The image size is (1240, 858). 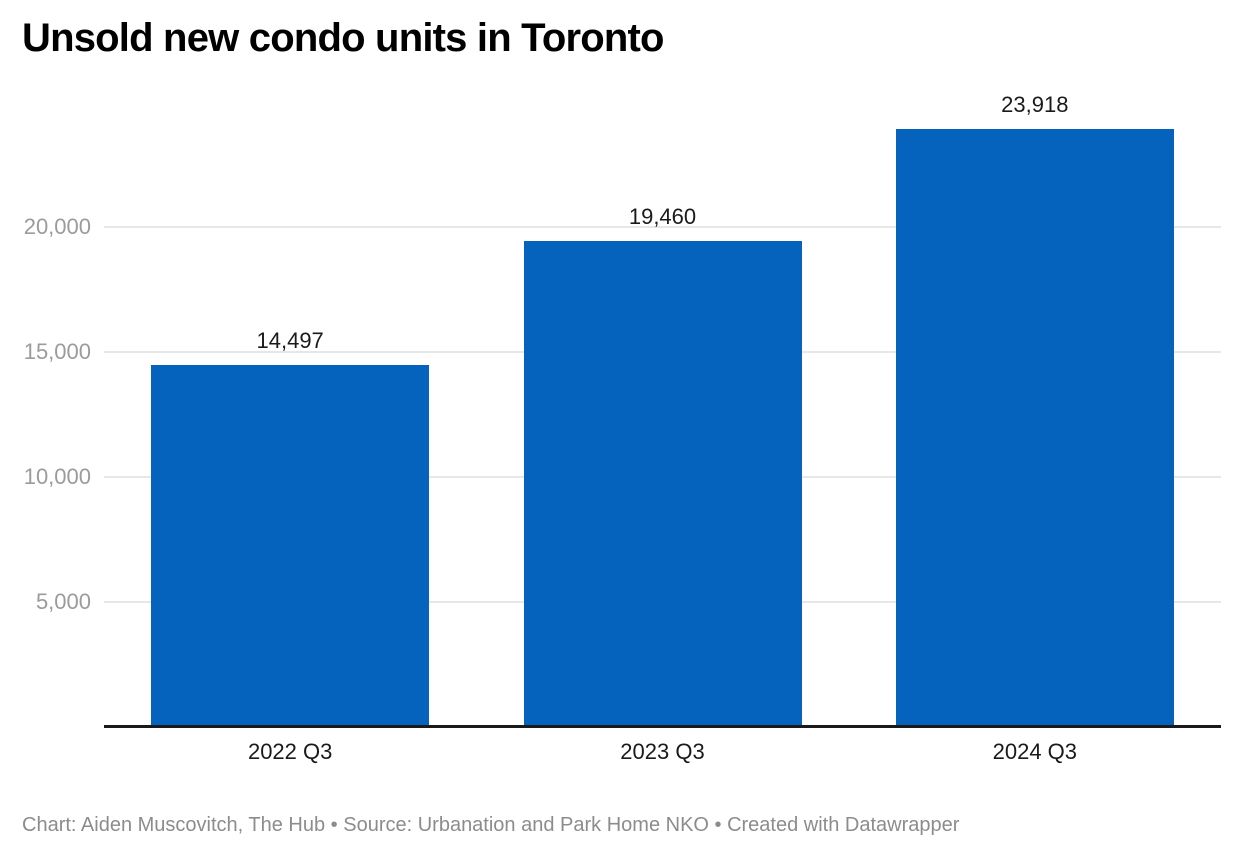 What do you see at coordinates (57, 476) in the screenshot?
I see `y-tick-label: 10,000` at bounding box center [57, 476].